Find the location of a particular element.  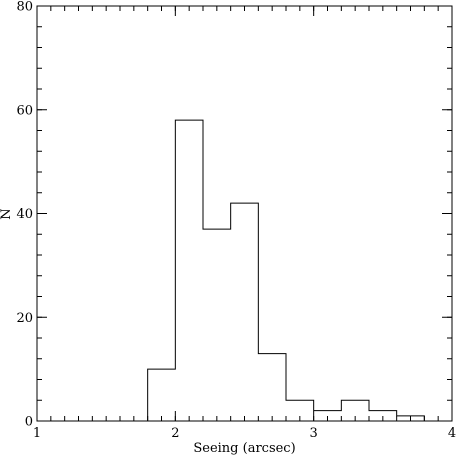

y-tick-label: 40 is located at coordinates (24, 214).